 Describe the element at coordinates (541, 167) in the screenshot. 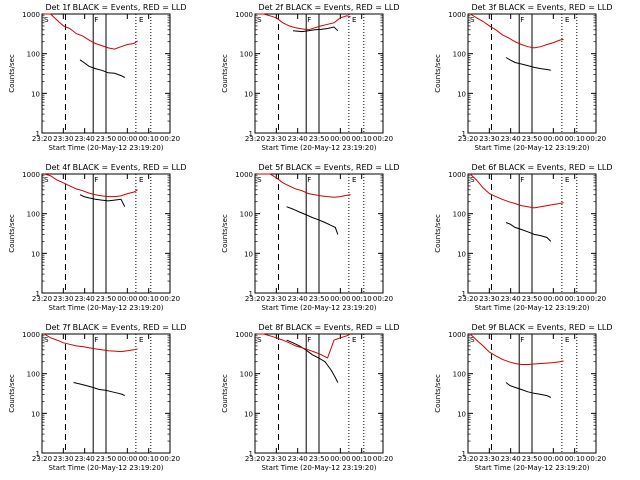

I see `chart-title: Det 6f BLACK = Events, RED = LLD` at that location.